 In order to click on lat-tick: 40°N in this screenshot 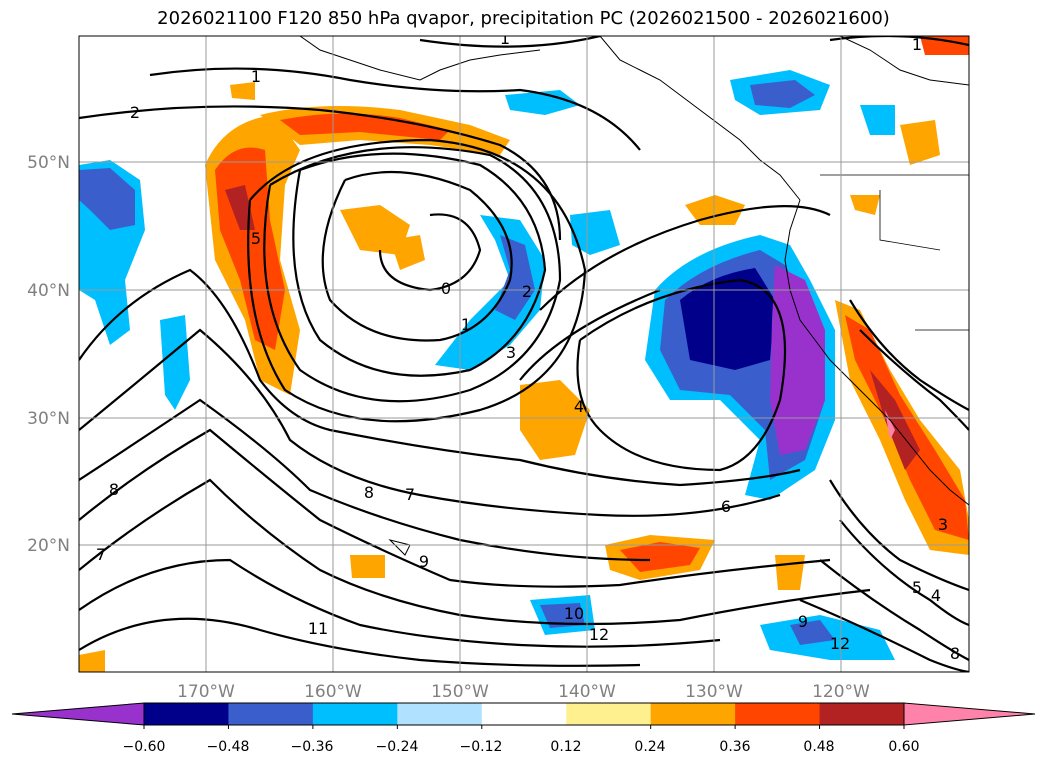, I will do `click(48, 291)`.